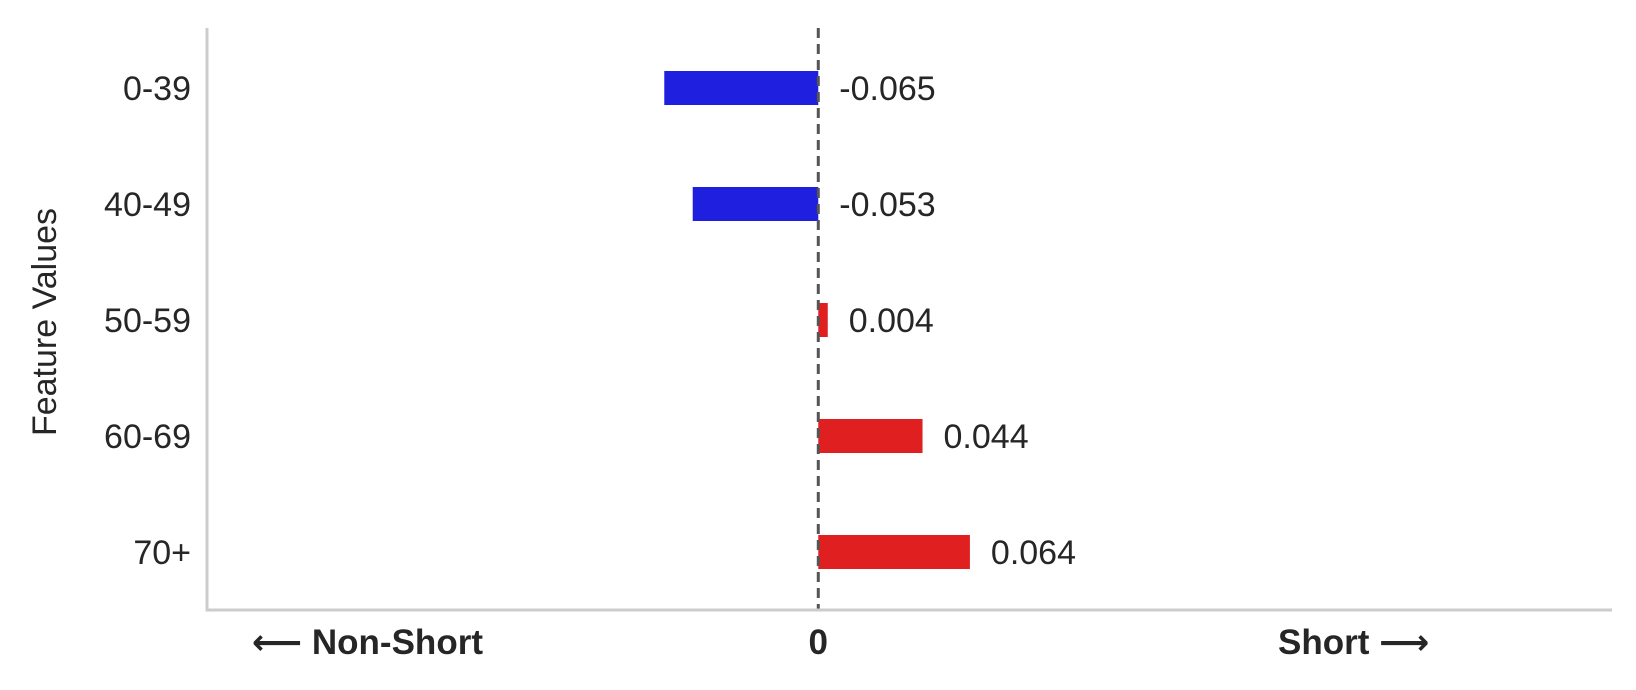  I want to click on value-label: -0.065, so click(887, 89).